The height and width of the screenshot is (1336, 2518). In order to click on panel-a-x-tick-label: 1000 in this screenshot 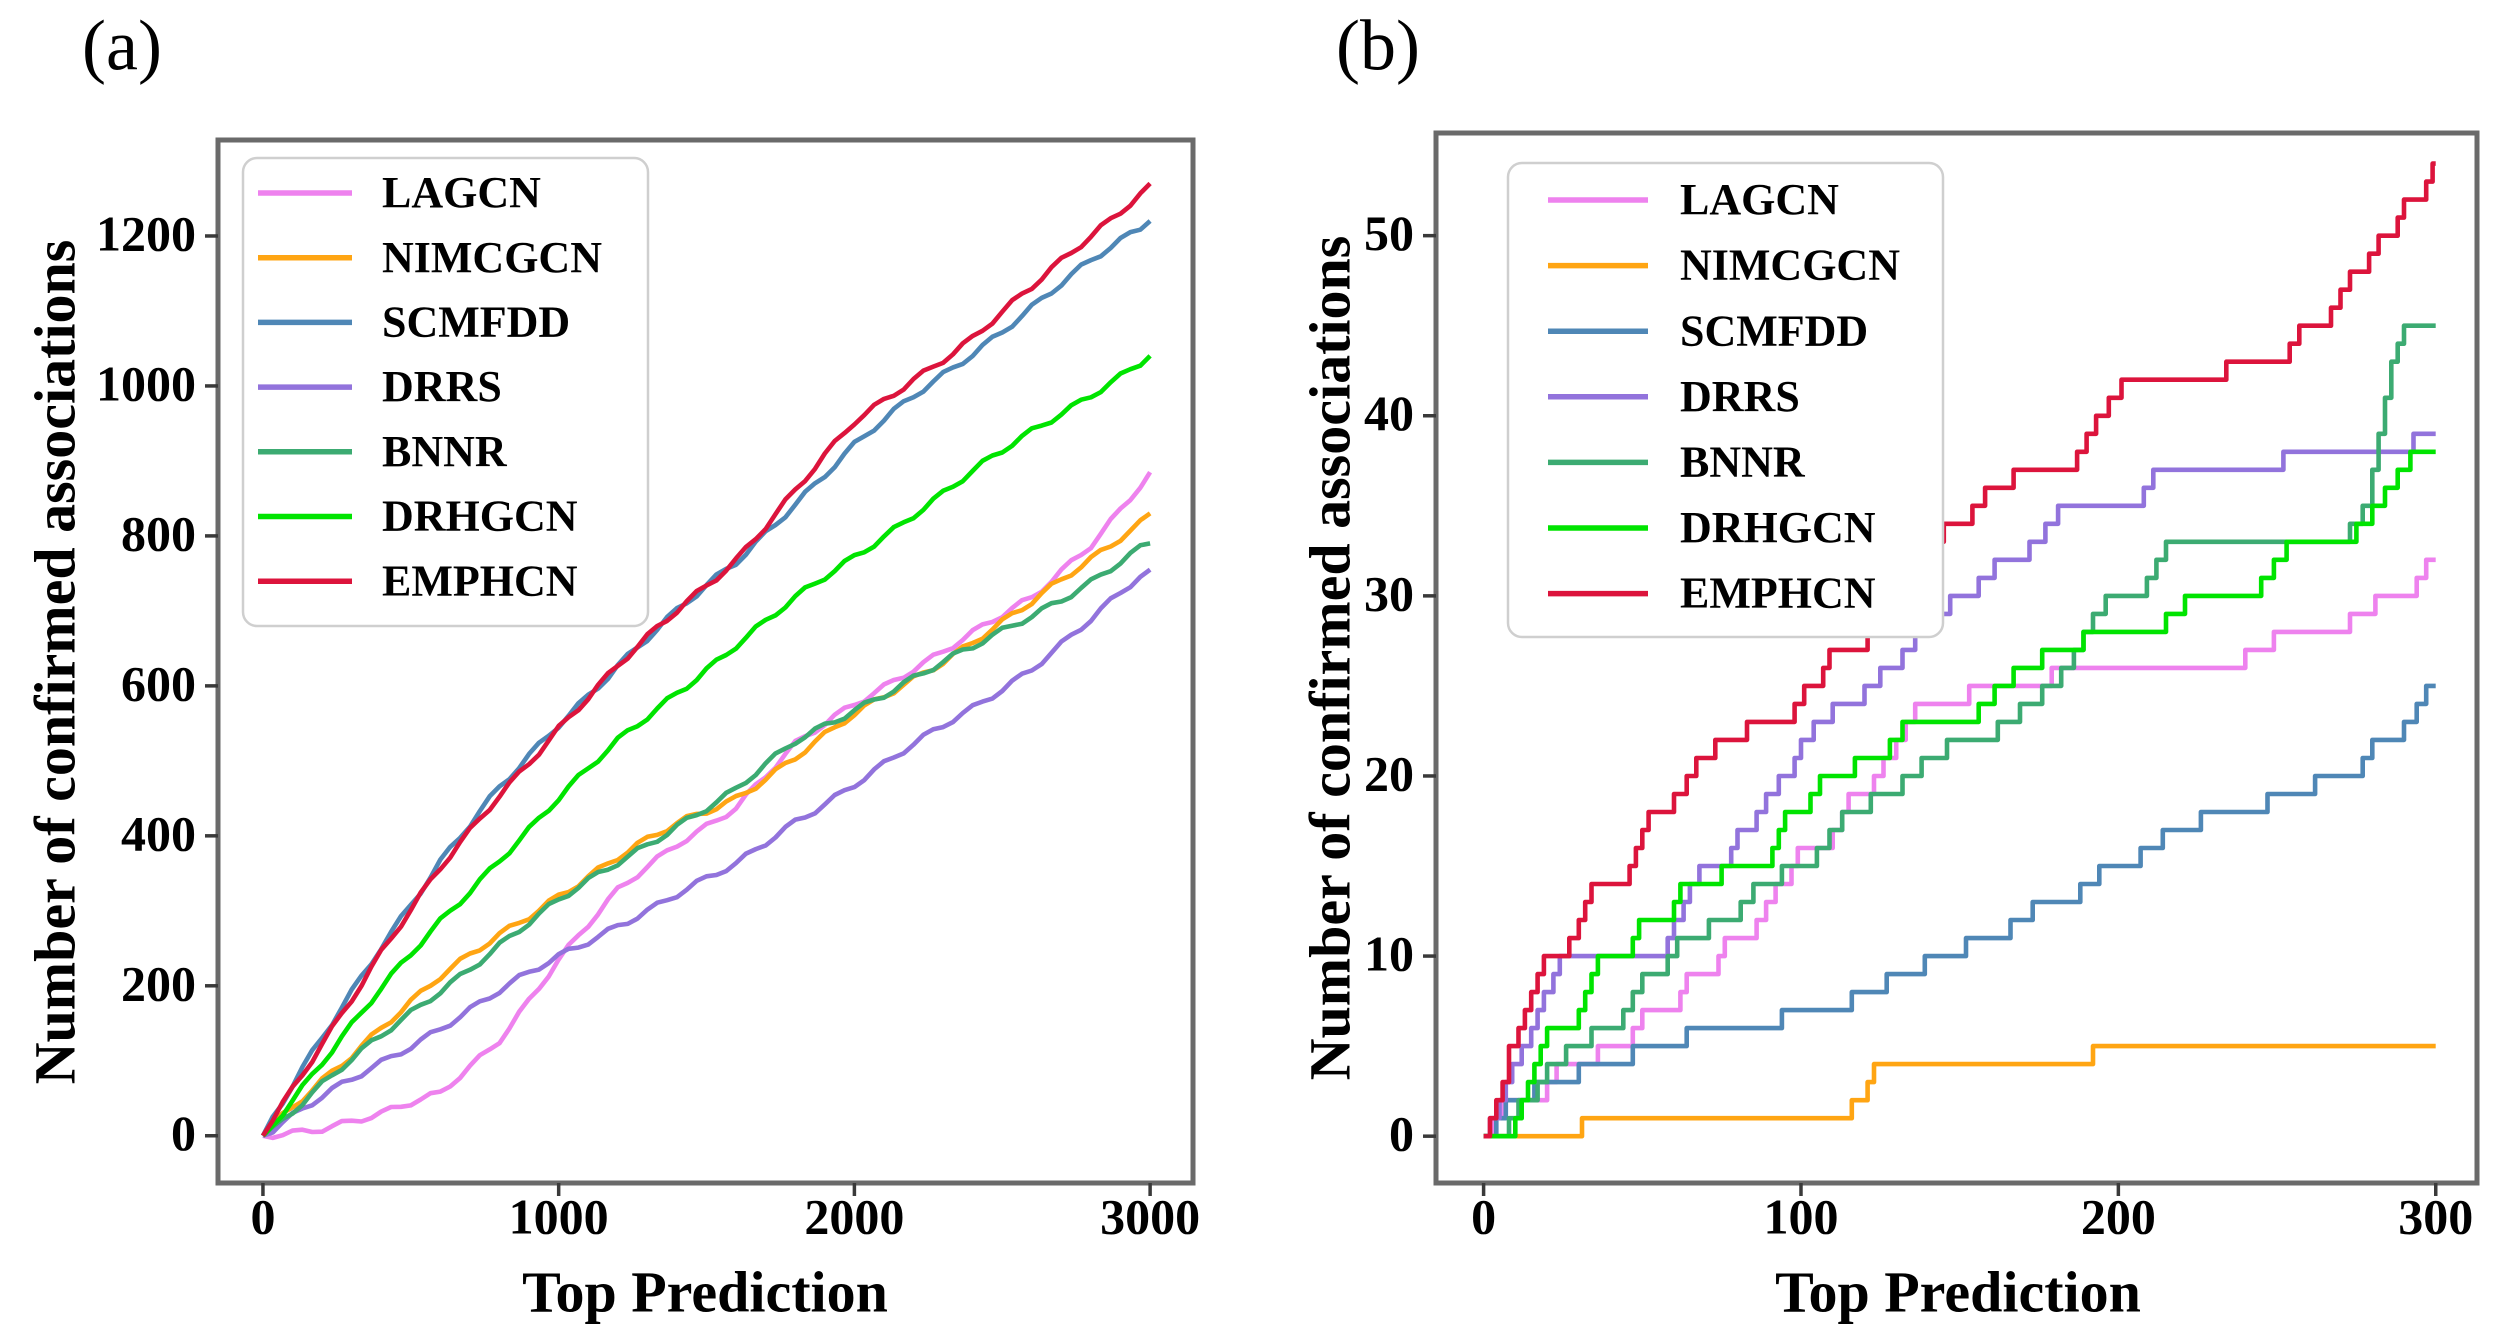, I will do `click(559, 1216)`.